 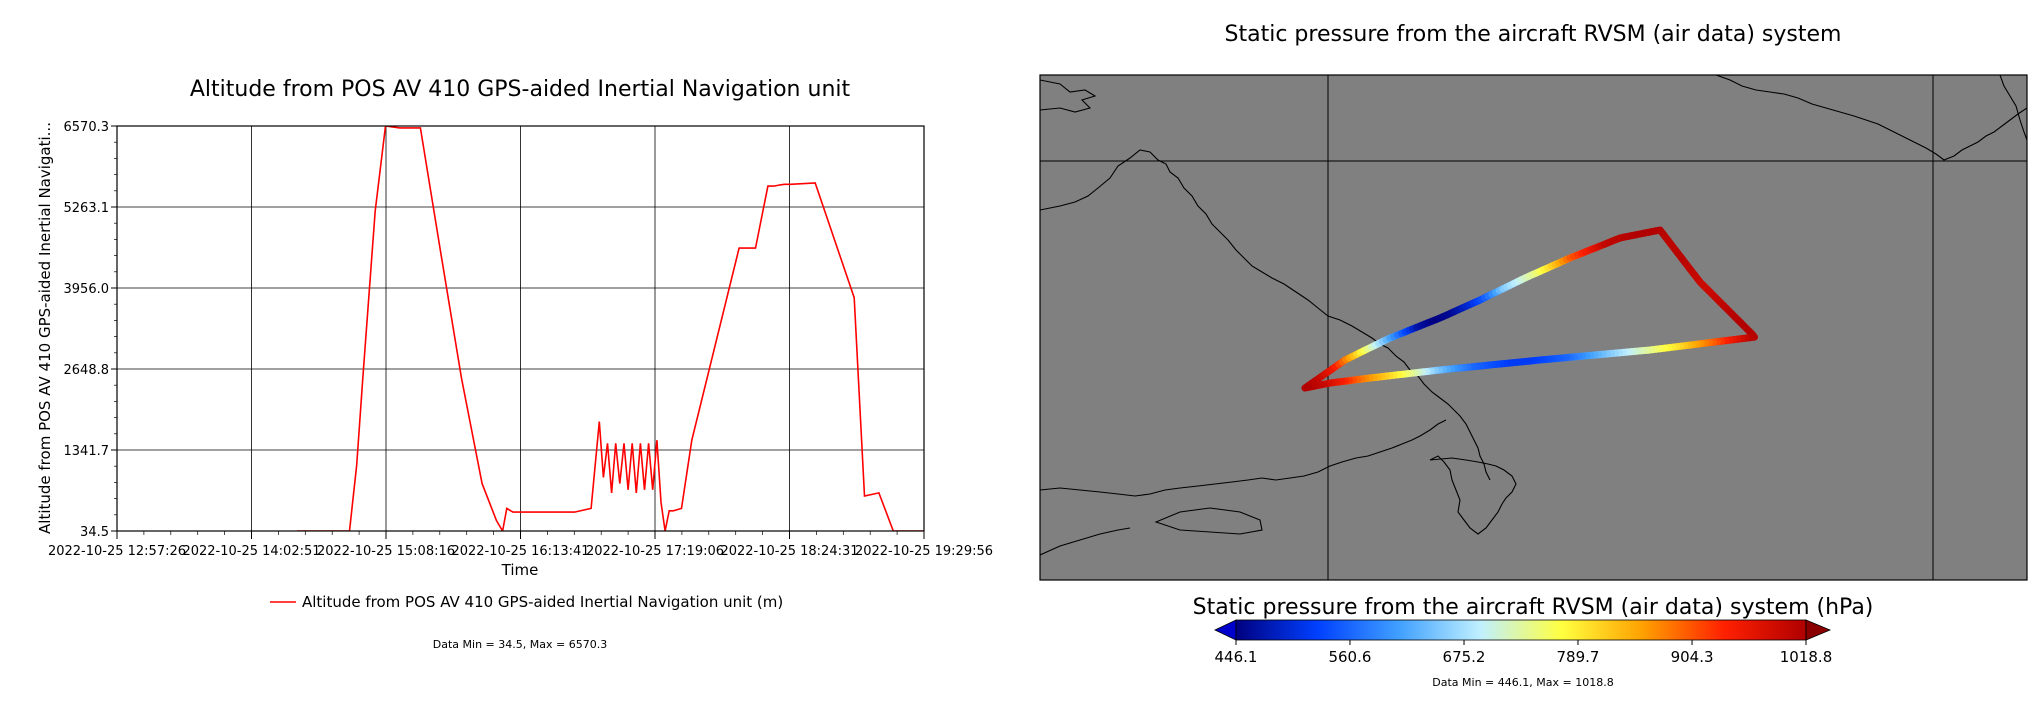 What do you see at coordinates (1692, 657) in the screenshot?
I see `colorbar-tick-label: 904.3` at bounding box center [1692, 657].